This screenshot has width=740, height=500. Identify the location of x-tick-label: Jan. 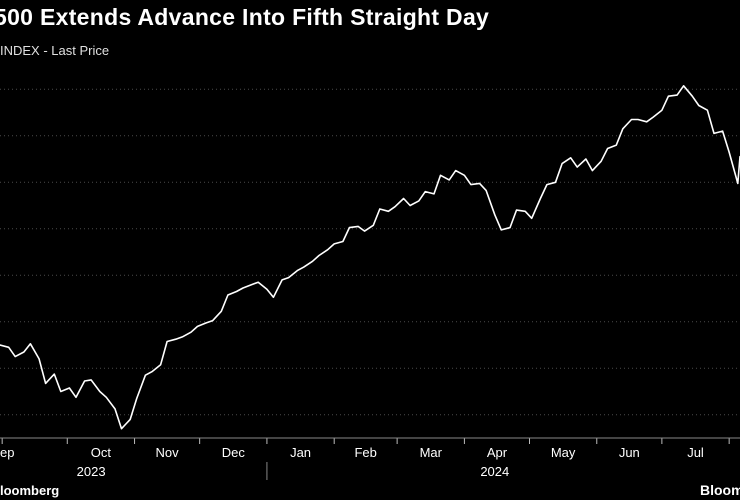
(300, 452).